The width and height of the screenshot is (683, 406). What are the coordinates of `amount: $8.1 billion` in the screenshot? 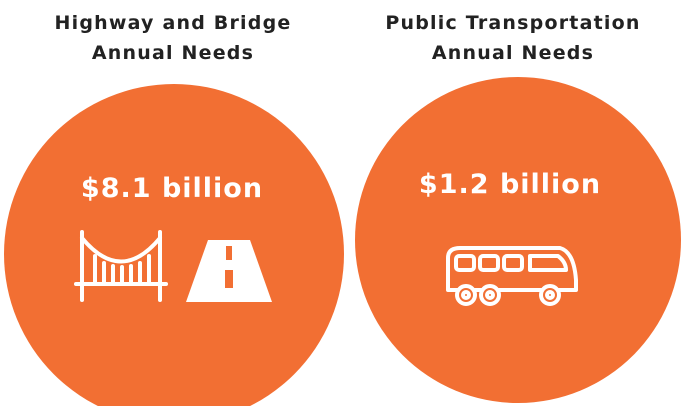 It's located at (172, 188).